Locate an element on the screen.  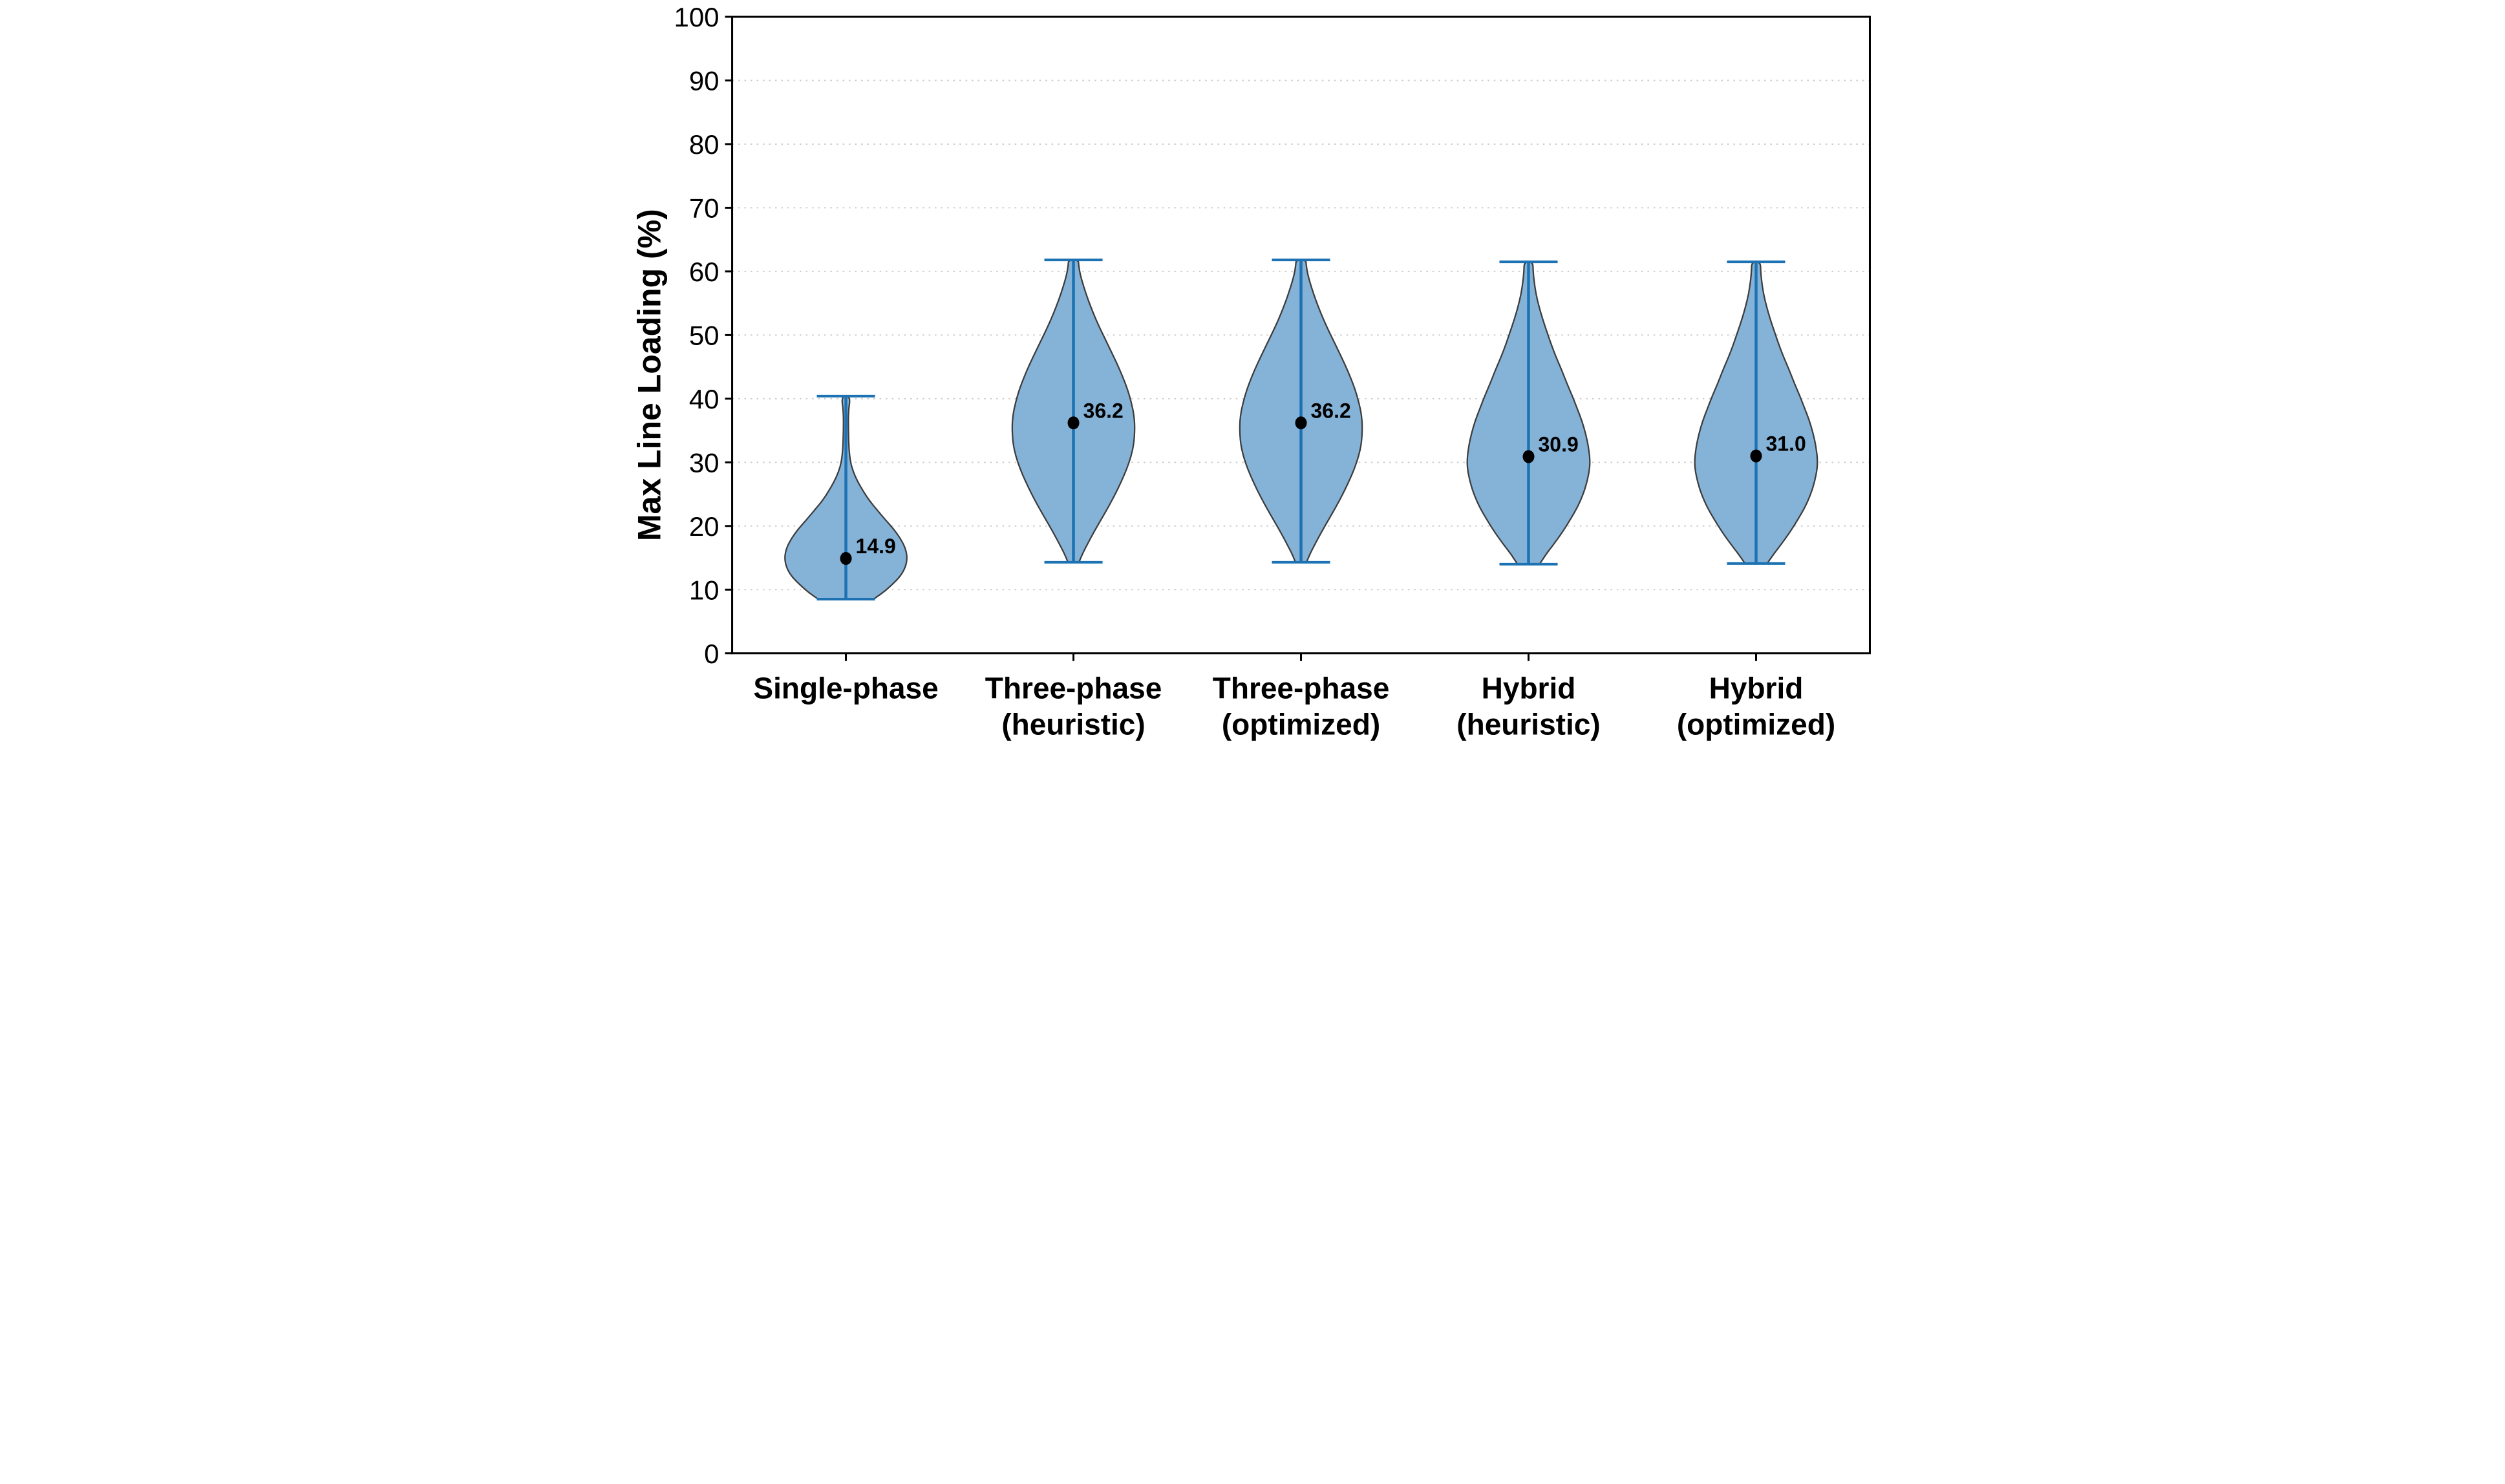
median-value-label: 31.0 is located at coordinates (1786, 444).